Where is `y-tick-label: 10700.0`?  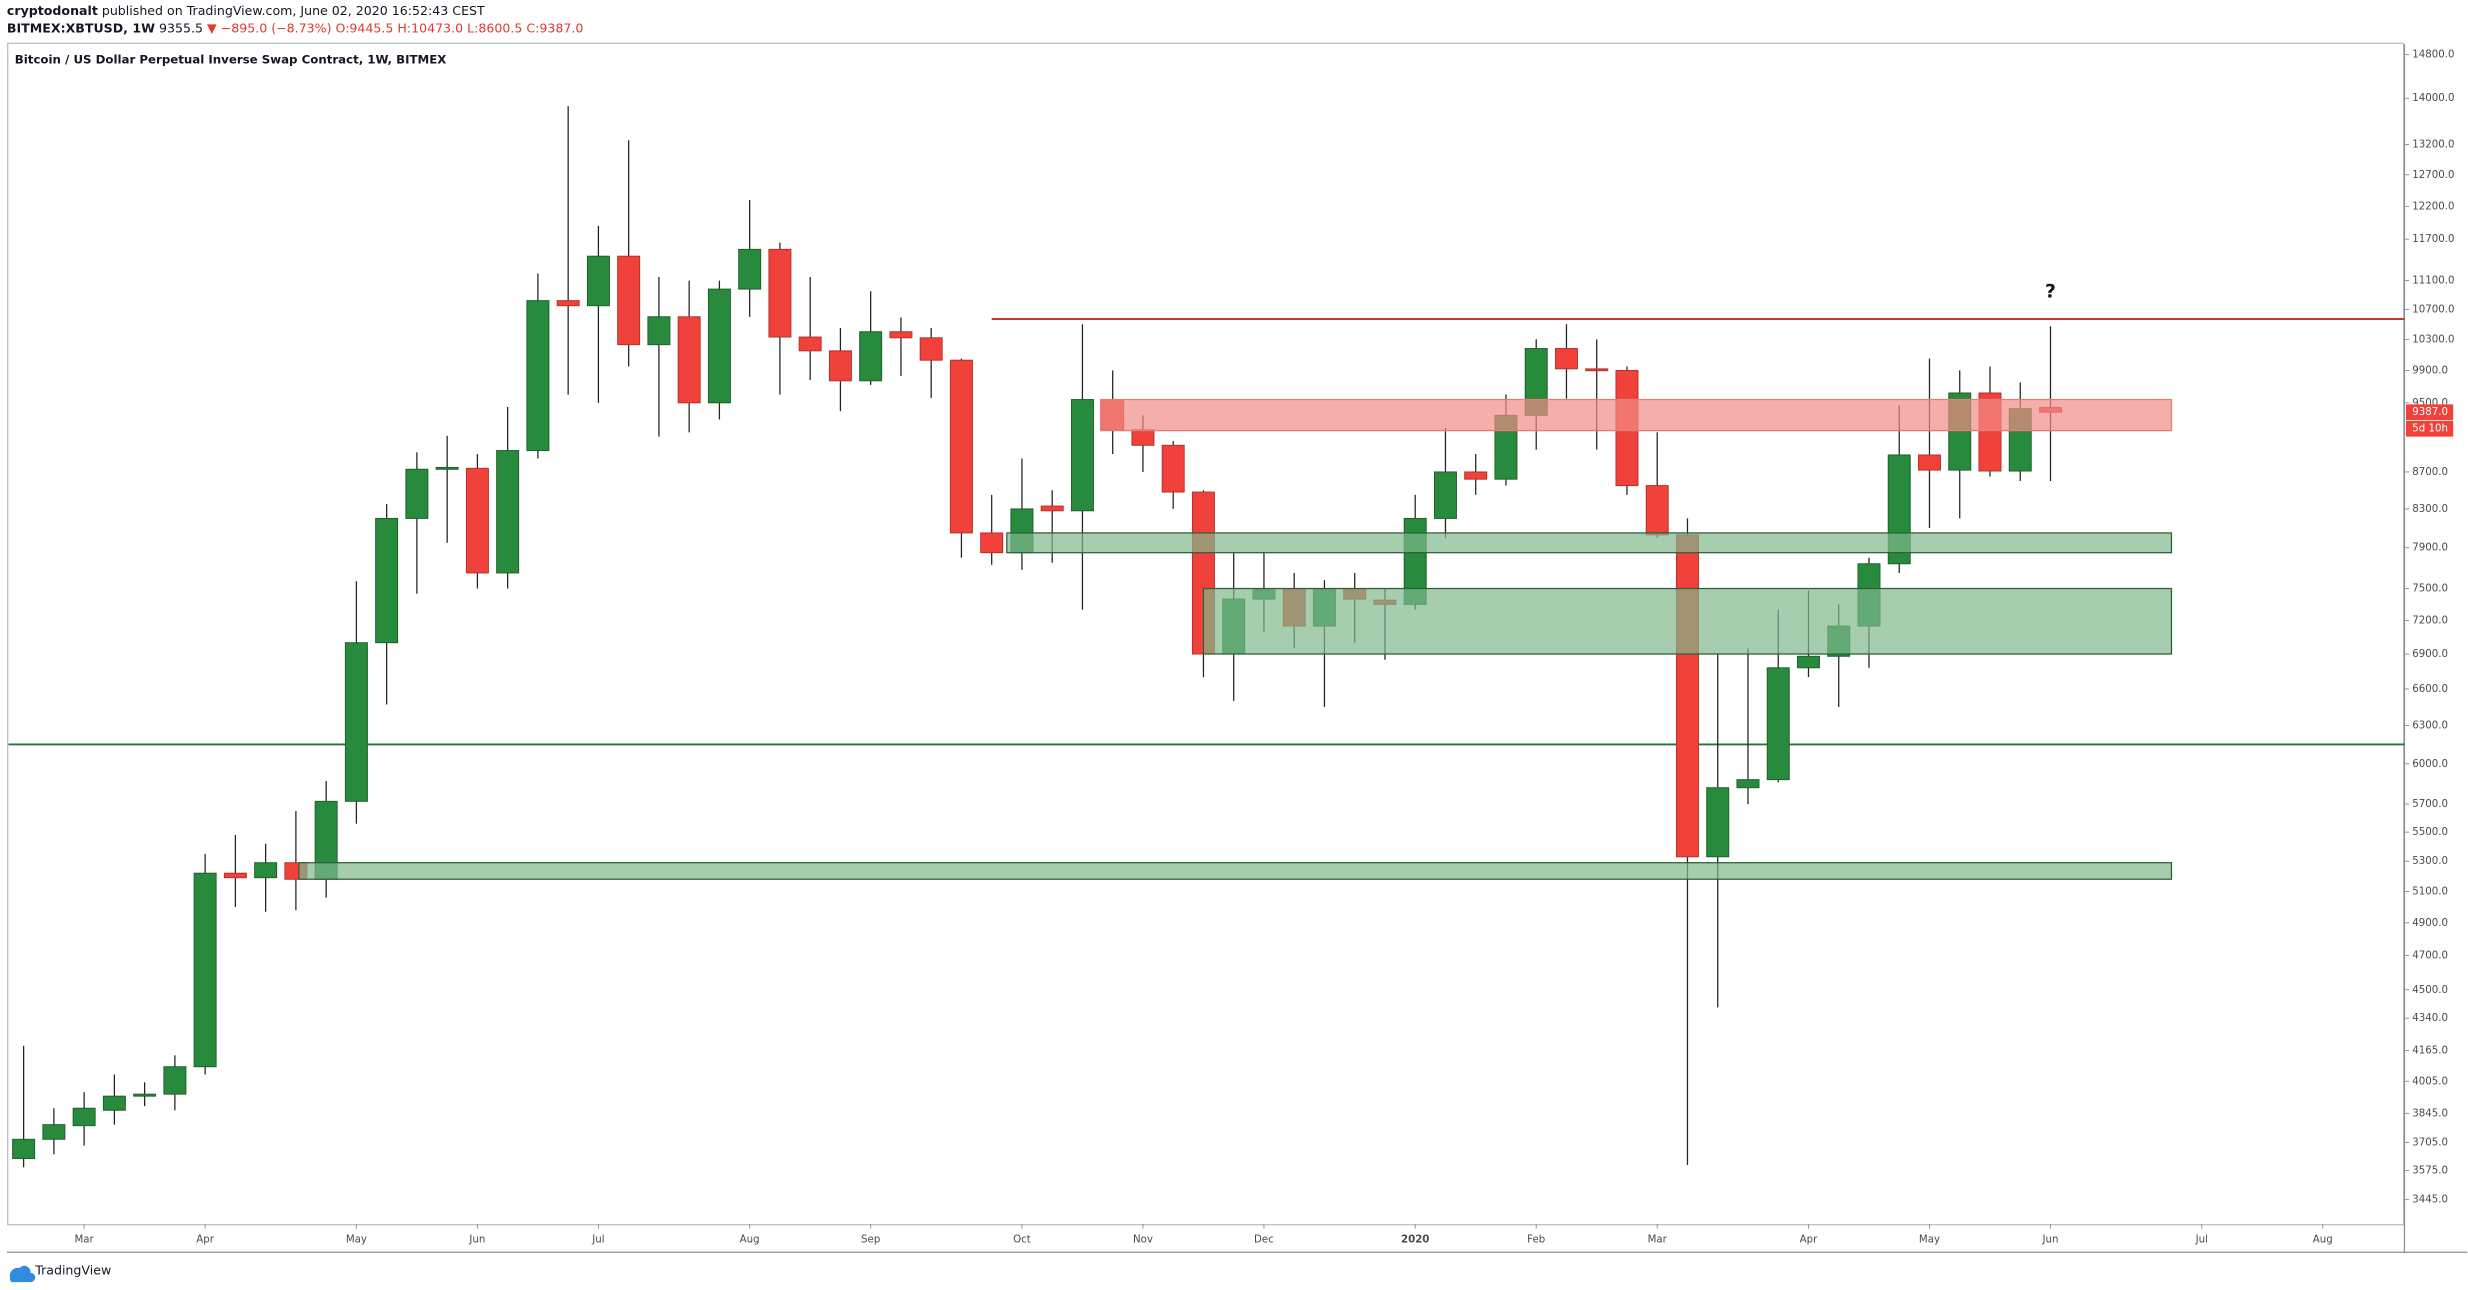
y-tick-label: 10700.0 is located at coordinates (2433, 309).